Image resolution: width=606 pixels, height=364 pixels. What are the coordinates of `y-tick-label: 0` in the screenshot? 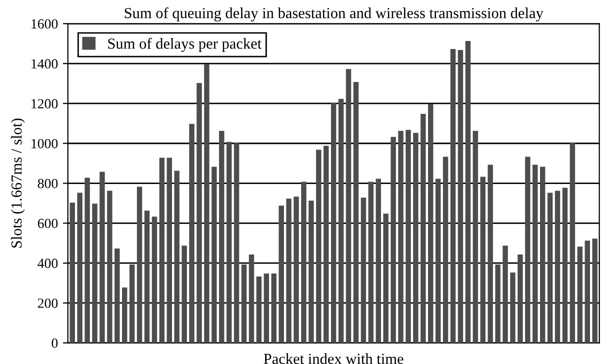 It's located at (55, 343).